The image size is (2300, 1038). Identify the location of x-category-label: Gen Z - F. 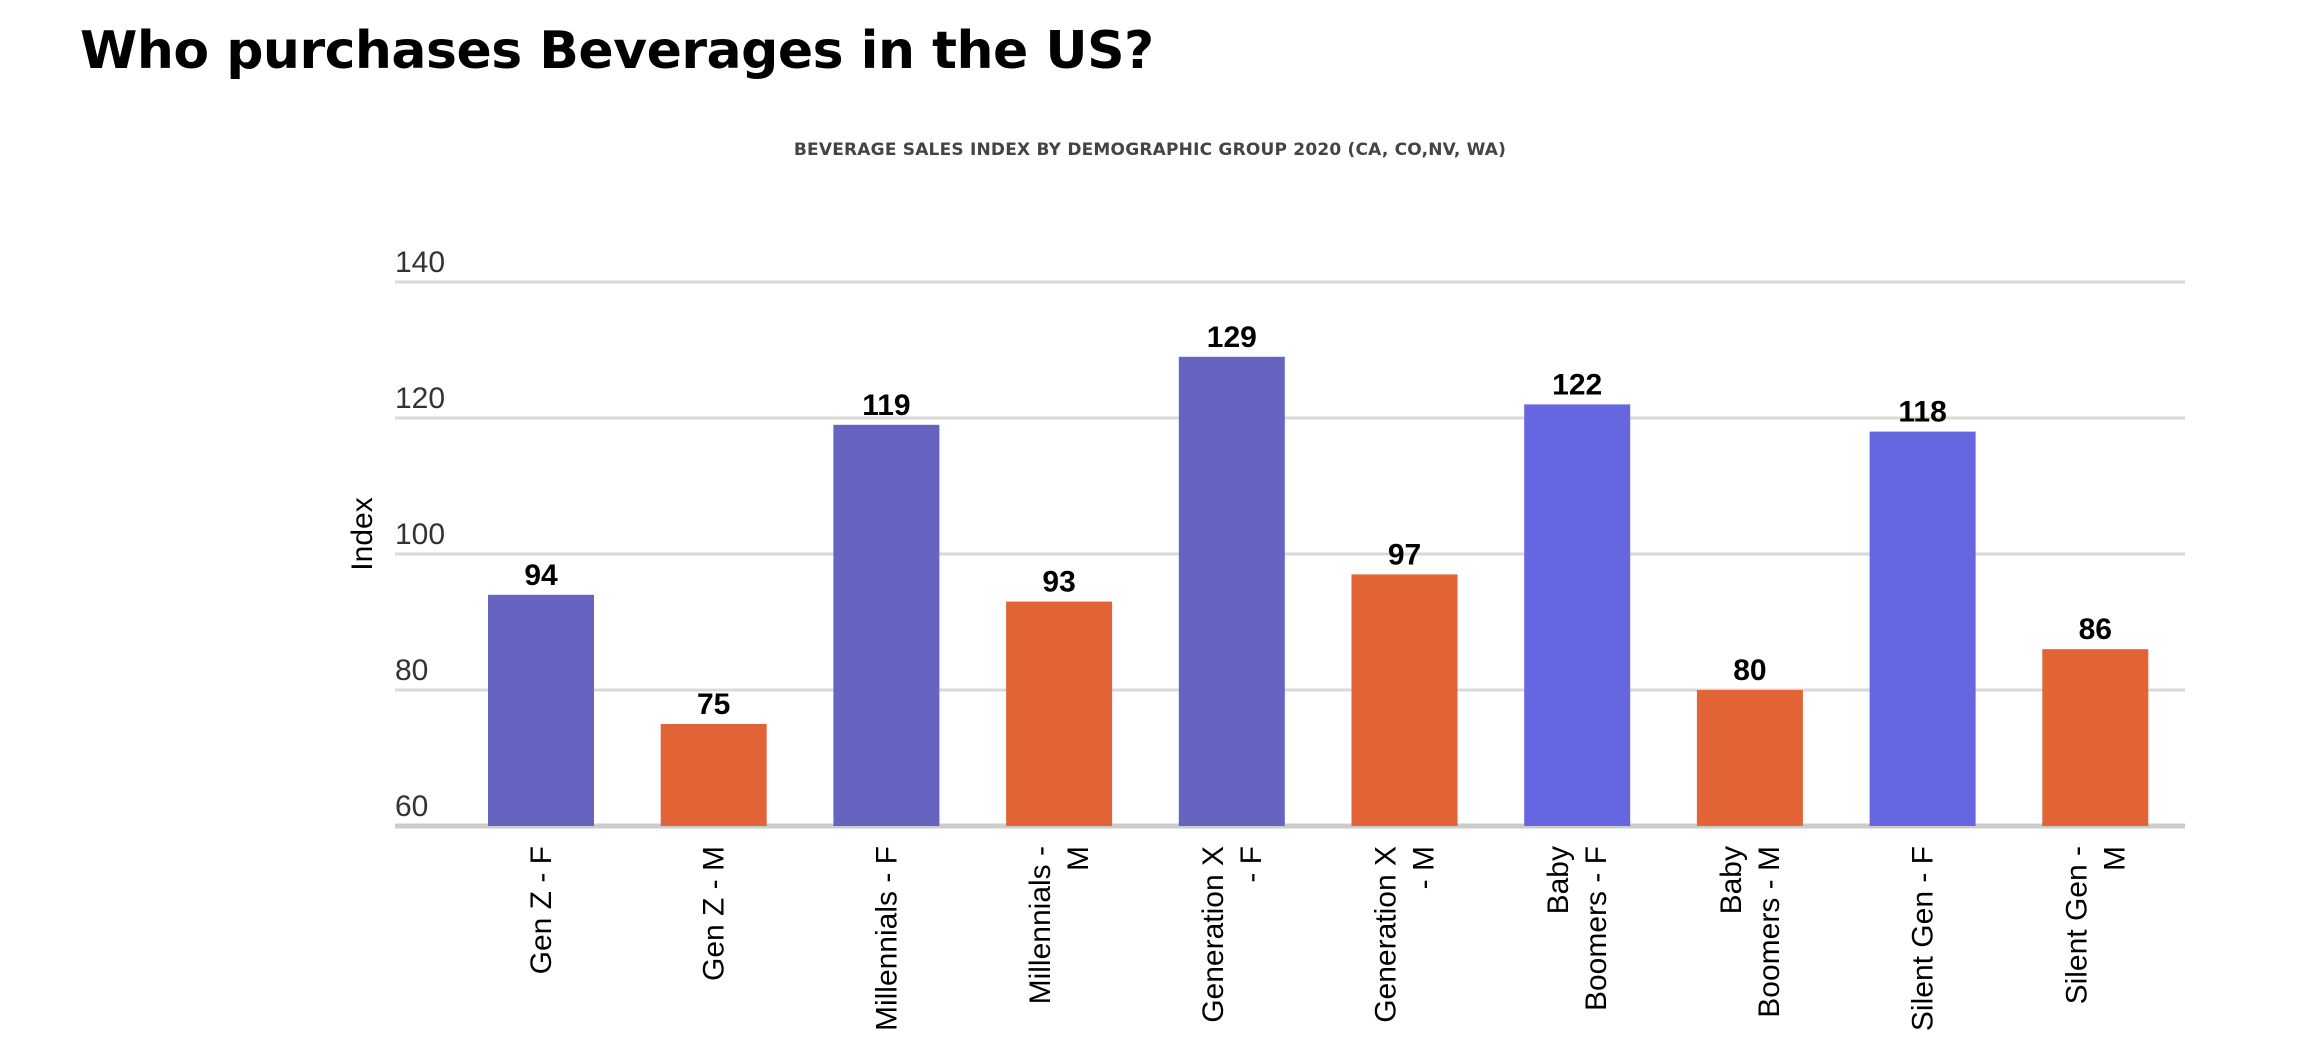
(541, 910).